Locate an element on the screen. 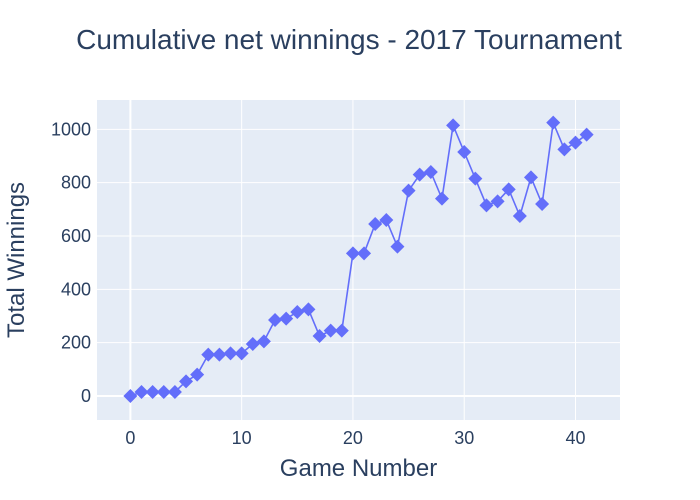 The height and width of the screenshot is (500, 700). y-tick-label: 200 is located at coordinates (76, 343).